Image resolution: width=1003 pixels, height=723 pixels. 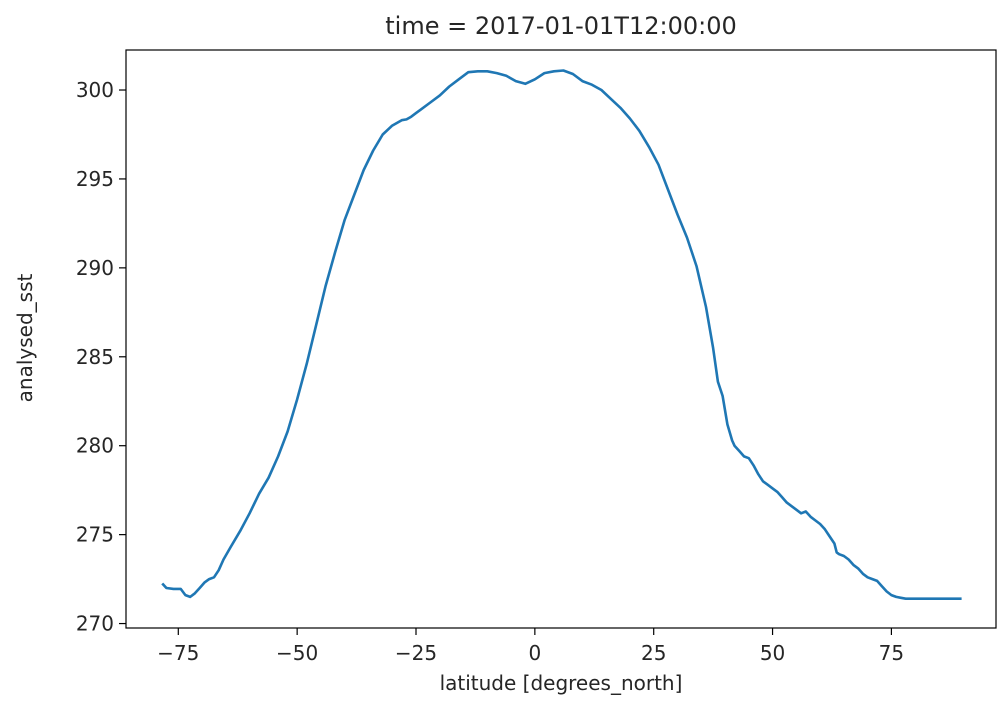 I want to click on x-axis-label: latitude [degrees_north], so click(x=561, y=683).